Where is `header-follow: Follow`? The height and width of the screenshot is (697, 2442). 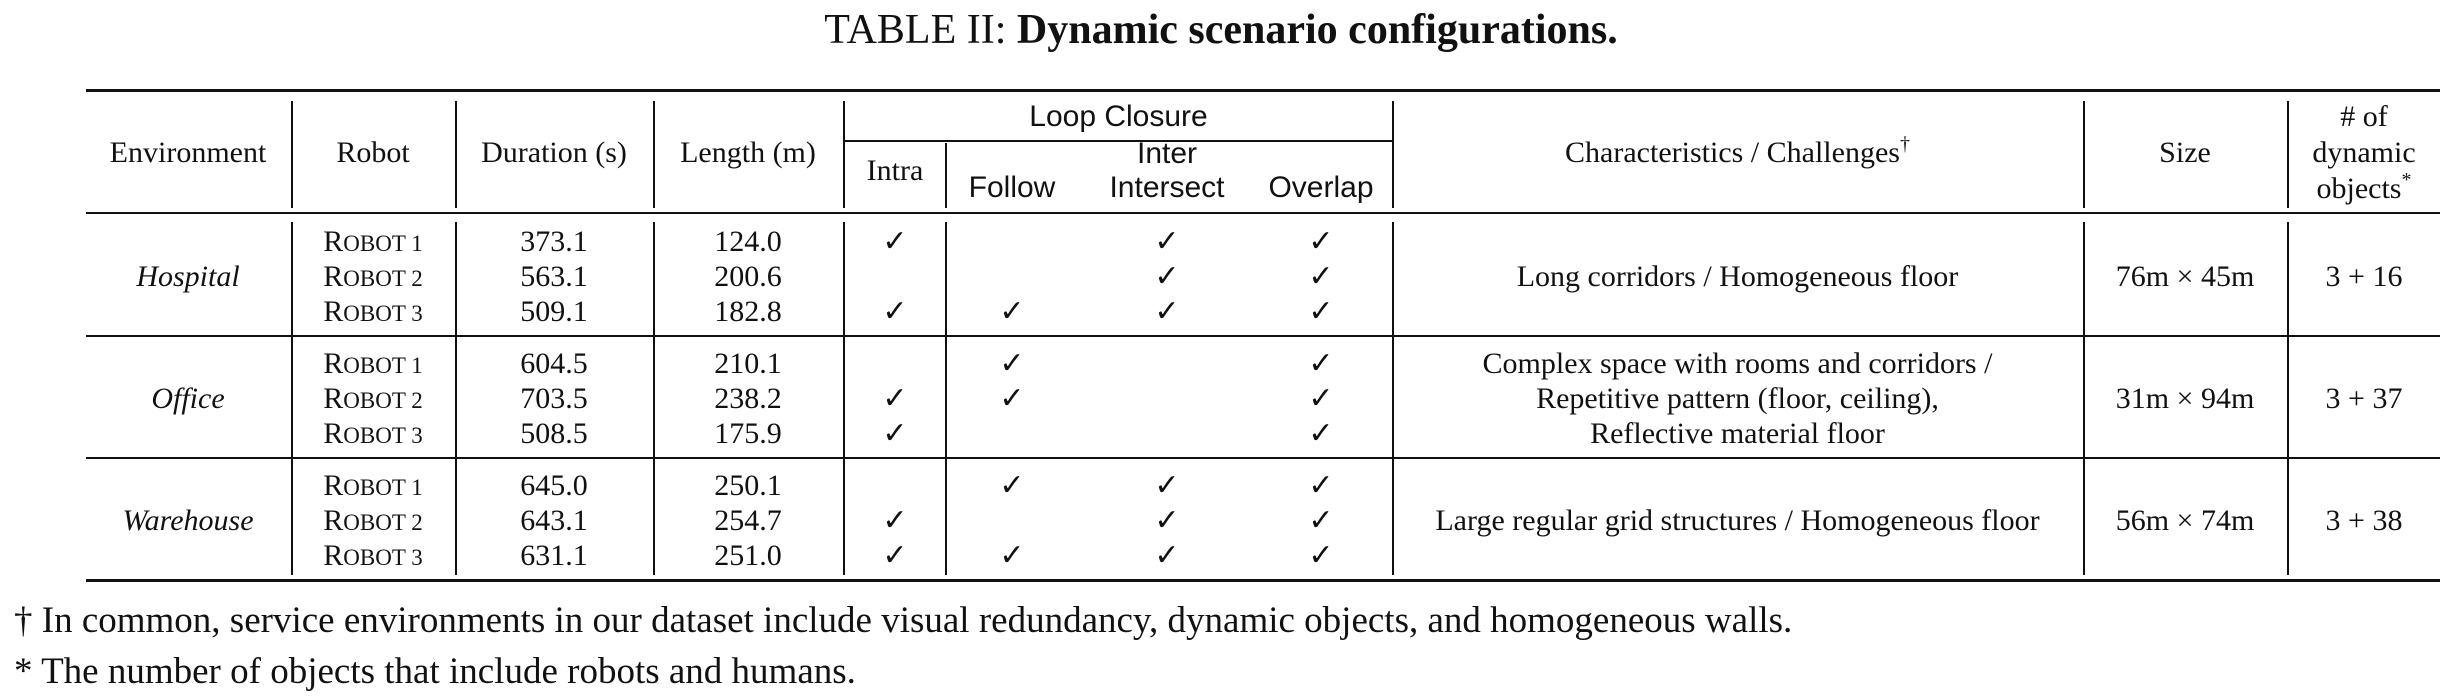 header-follow: Follow is located at coordinates (1012, 187).